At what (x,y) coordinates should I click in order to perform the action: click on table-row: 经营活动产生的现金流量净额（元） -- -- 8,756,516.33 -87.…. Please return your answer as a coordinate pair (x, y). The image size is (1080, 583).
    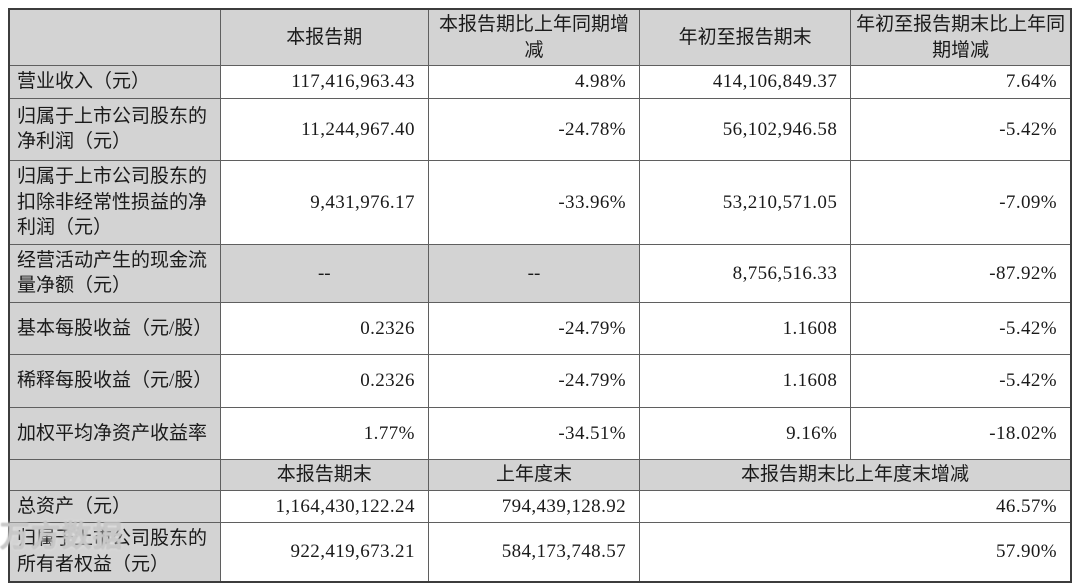
    Looking at the image, I should click on (540, 273).